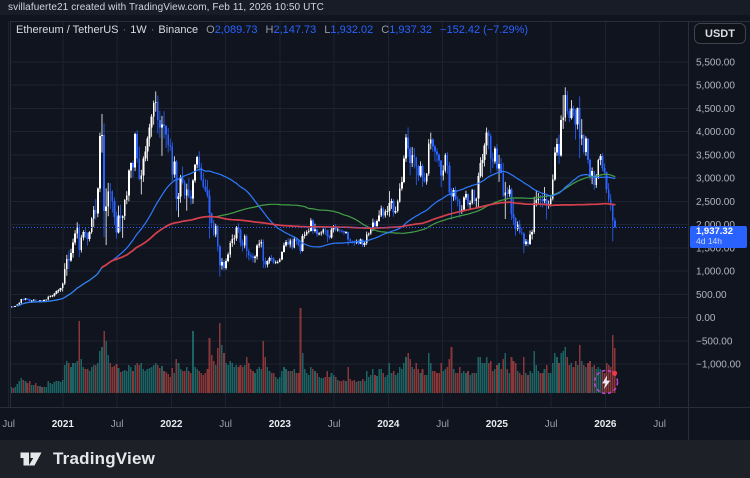  What do you see at coordinates (388, 424) in the screenshot?
I see `svg-text: 2024` at bounding box center [388, 424].